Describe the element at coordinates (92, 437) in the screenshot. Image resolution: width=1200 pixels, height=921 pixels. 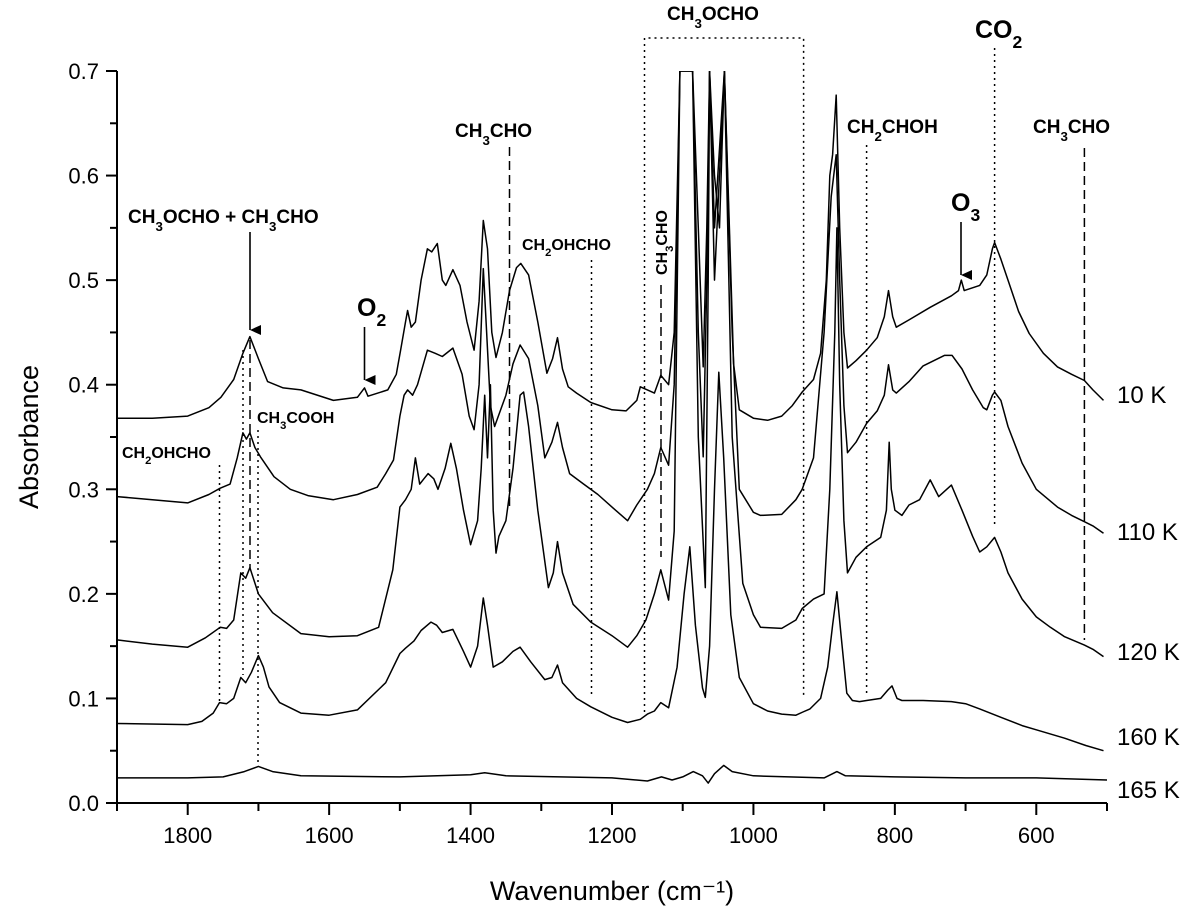
I see `y-ticks: 0.0 0.1 0.2 0.3 0.4 0.5 0.6 0.7` at that location.